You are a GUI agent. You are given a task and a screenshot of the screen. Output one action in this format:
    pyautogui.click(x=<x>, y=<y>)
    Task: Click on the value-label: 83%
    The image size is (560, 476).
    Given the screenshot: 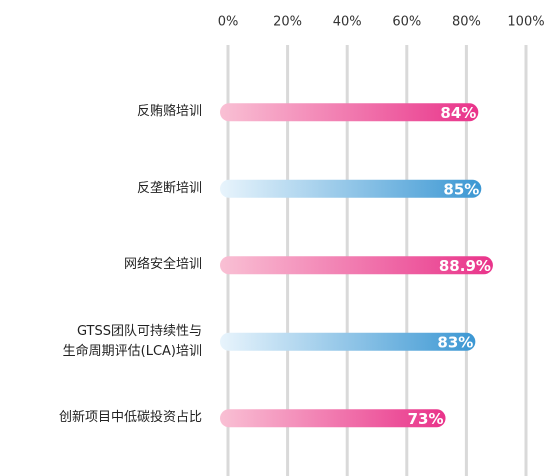 What is the action you would take?
    pyautogui.click(x=455, y=342)
    